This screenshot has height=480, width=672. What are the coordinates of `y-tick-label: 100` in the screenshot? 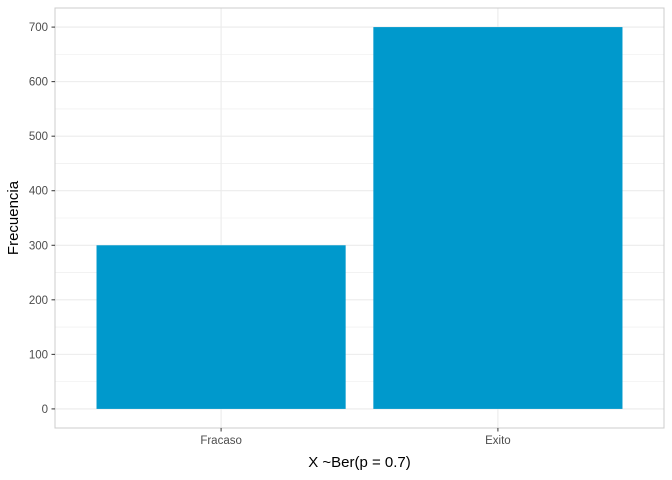 It's located at (38, 355).